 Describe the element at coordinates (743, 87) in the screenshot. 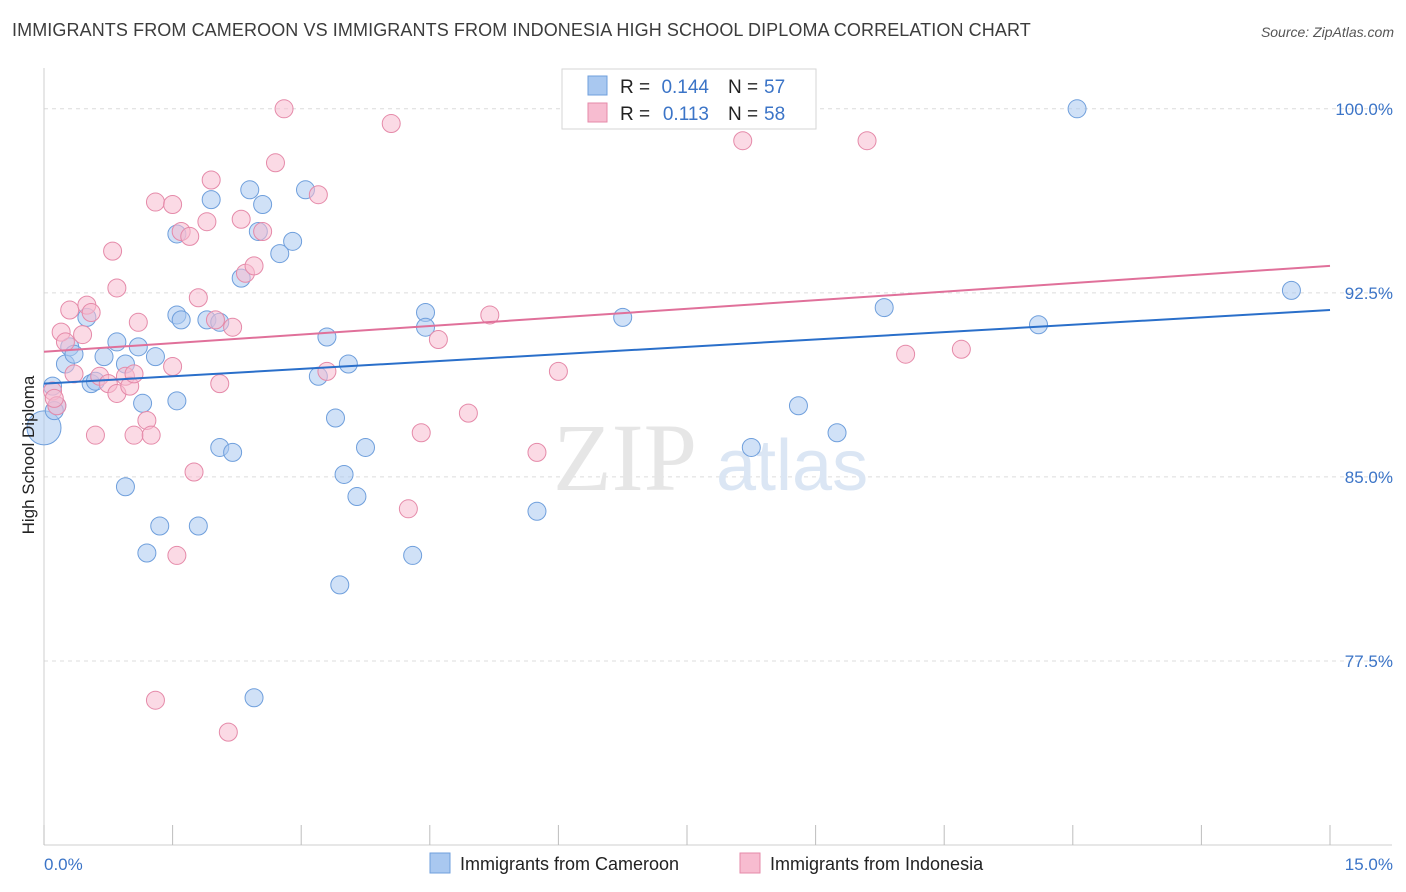

I see `stats-legend-n-label-0: N =` at that location.